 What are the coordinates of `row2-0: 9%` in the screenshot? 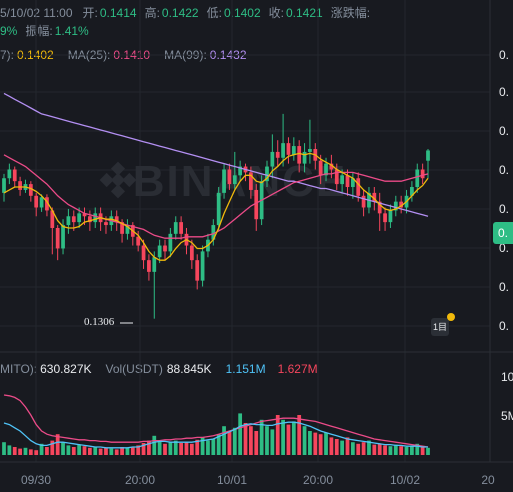 It's located at (9, 31).